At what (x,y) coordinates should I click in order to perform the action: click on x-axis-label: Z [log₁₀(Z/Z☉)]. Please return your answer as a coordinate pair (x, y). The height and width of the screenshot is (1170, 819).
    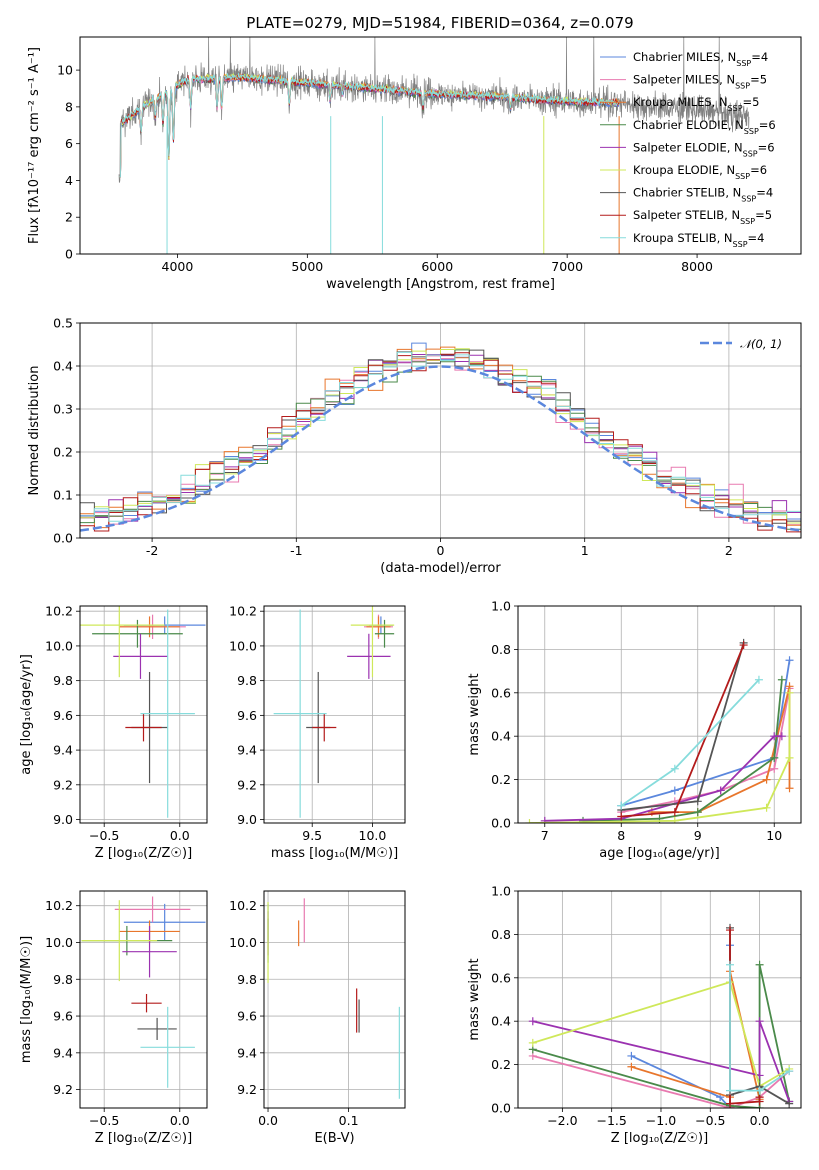
    Looking at the image, I should click on (143, 853).